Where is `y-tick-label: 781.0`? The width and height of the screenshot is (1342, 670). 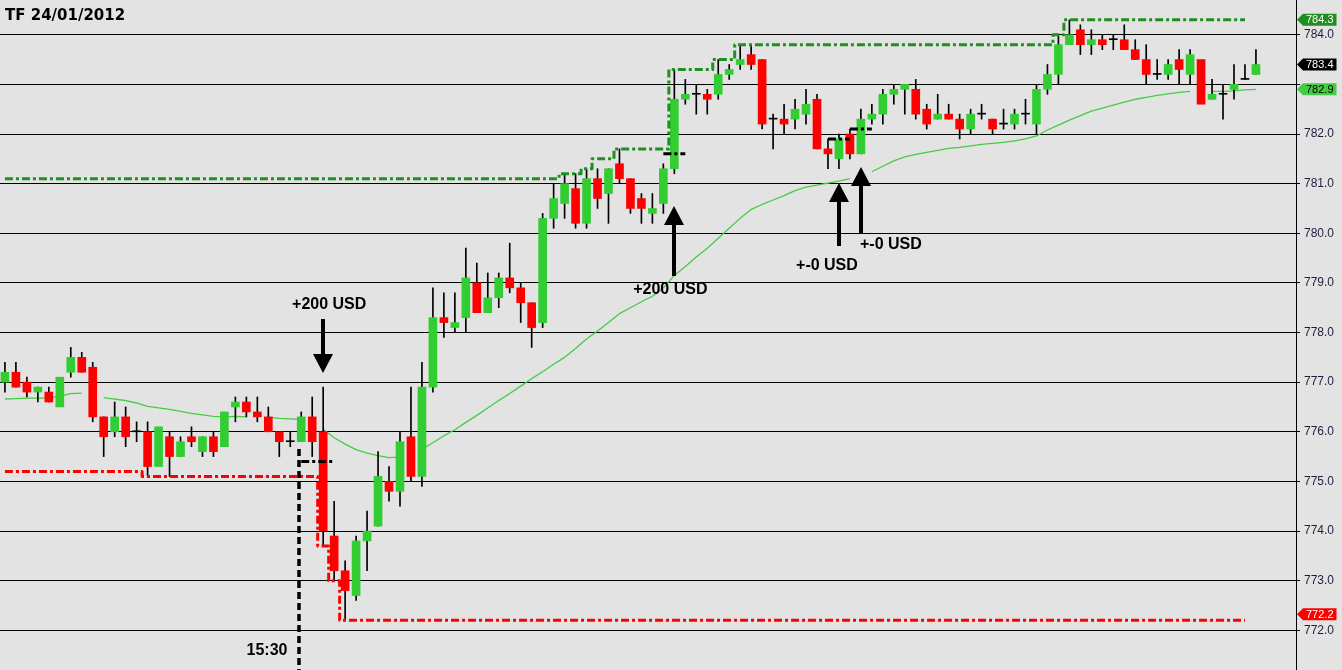
y-tick-label: 781.0 is located at coordinates (1319, 182).